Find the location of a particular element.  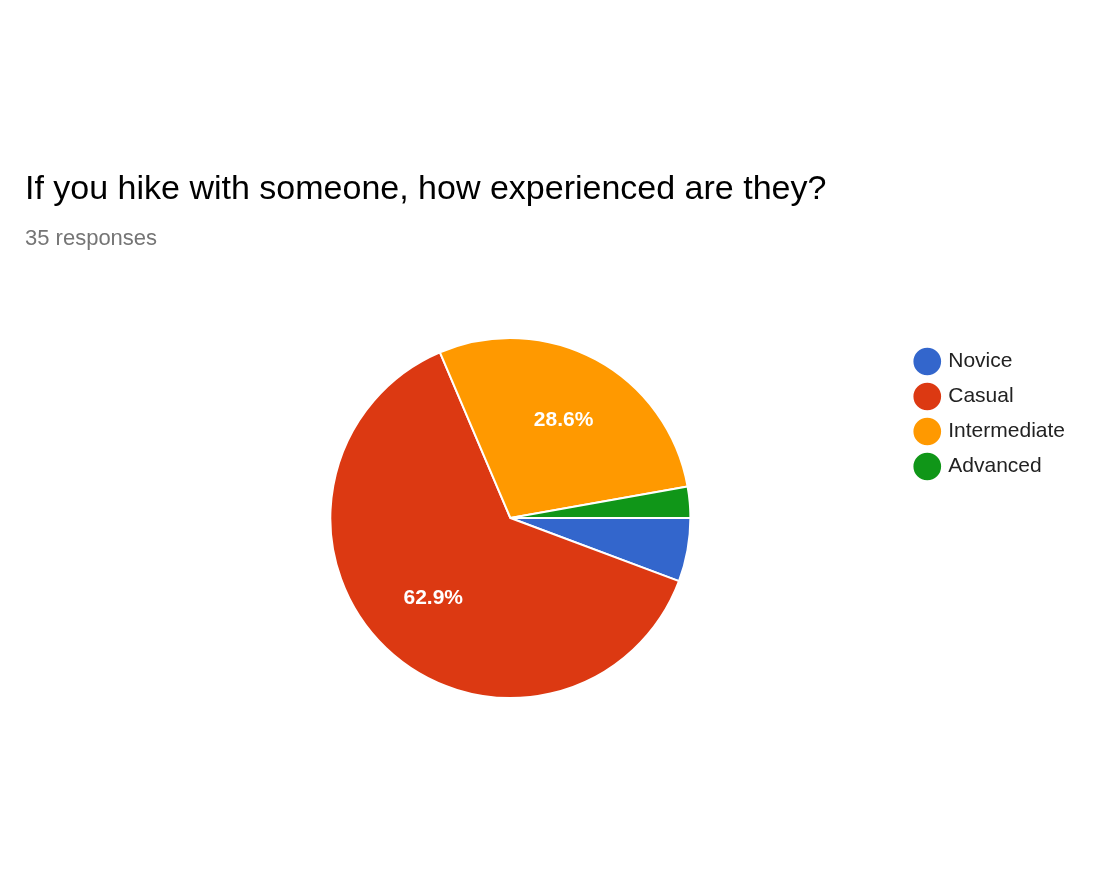

legend-label: Casual is located at coordinates (981, 395).